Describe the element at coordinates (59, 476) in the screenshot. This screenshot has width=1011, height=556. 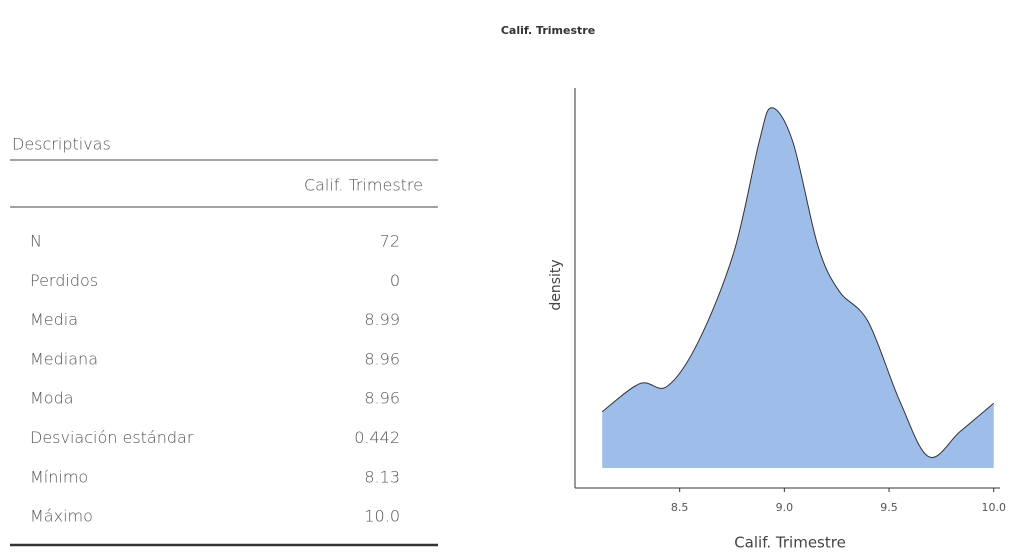
I see `row-label: Mínimo` at that location.